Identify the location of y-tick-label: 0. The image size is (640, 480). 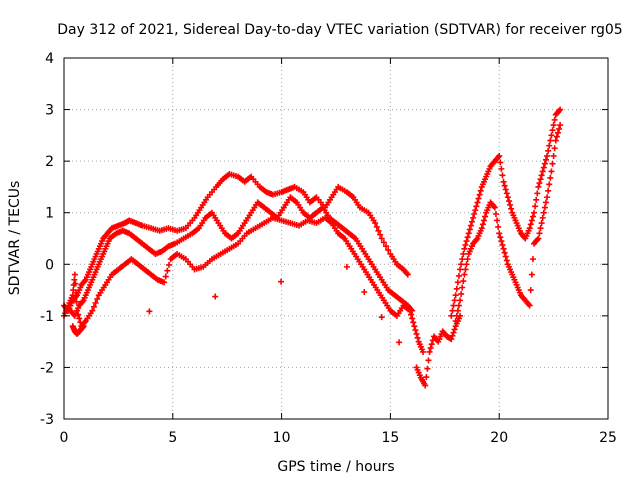
(49, 265).